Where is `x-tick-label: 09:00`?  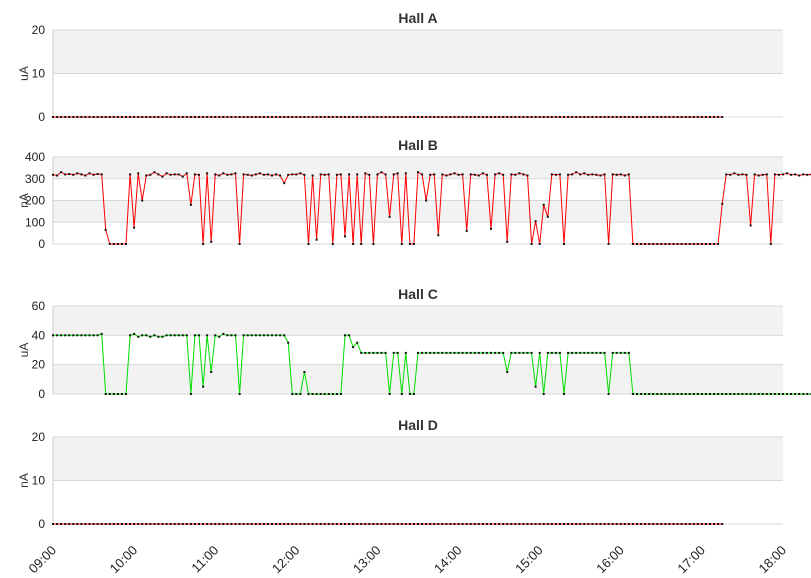
x-tick-label: 09:00 is located at coordinates (43, 560).